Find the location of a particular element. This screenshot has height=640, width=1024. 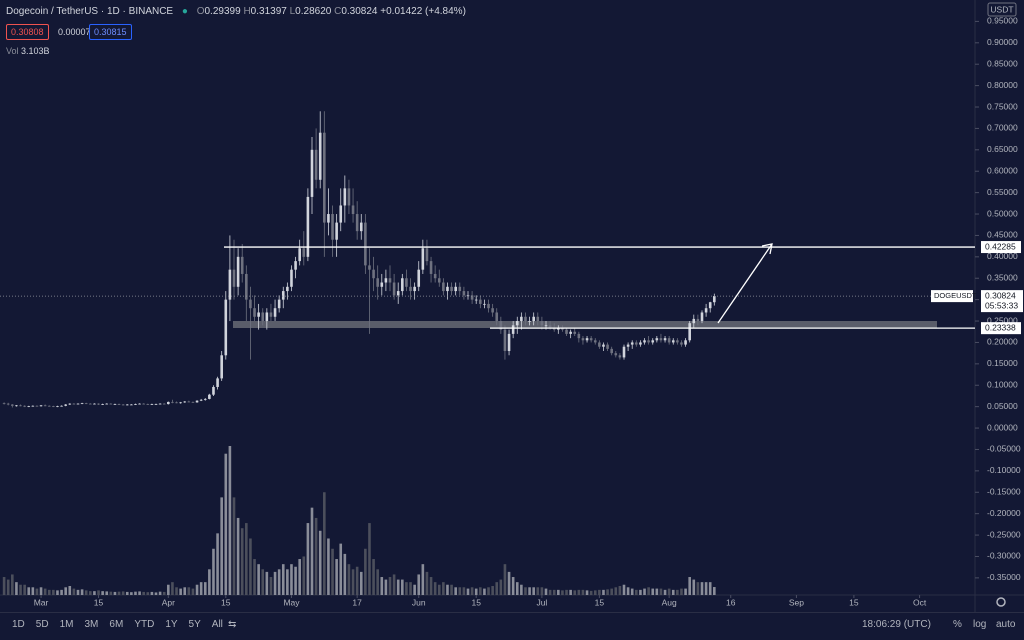

x-tick-label: Sep is located at coordinates (796, 602).